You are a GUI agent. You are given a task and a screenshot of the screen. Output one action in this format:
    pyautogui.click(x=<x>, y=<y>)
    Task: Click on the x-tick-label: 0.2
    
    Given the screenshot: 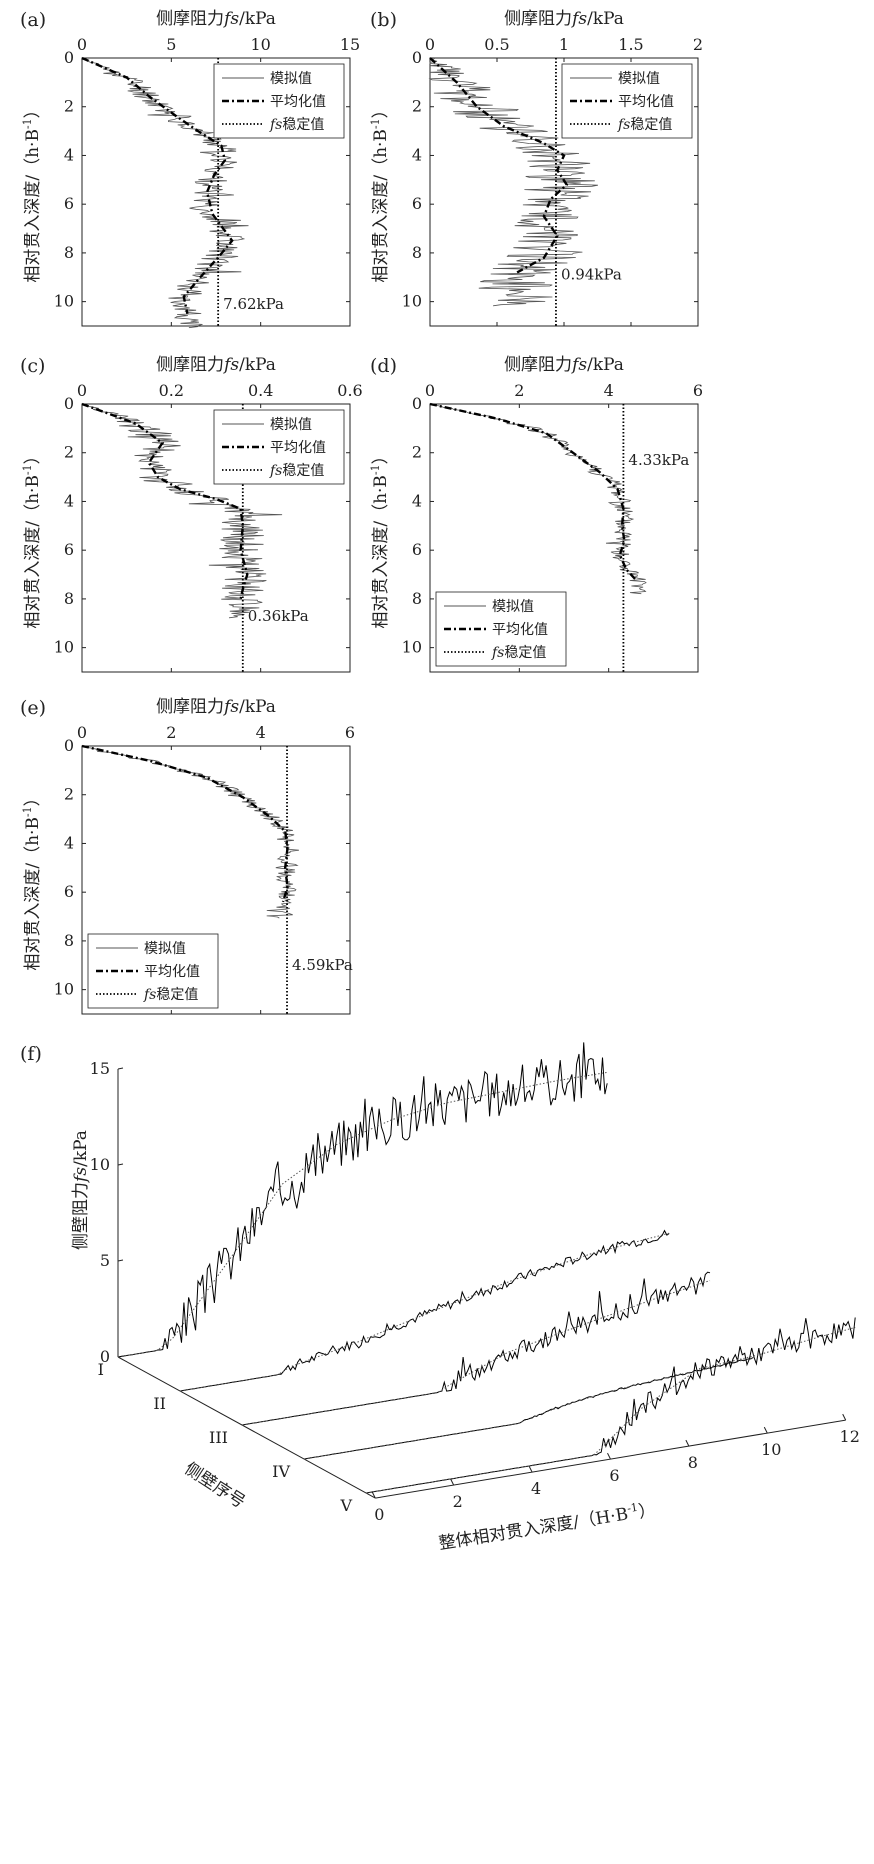 What is the action you would take?
    pyautogui.click(x=171, y=390)
    